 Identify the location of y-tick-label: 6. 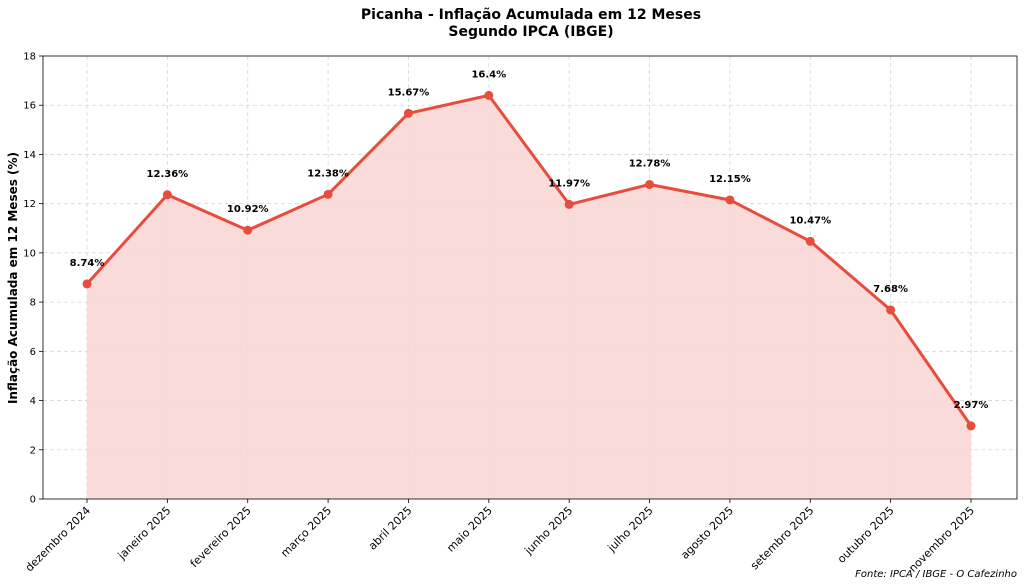
(33, 352).